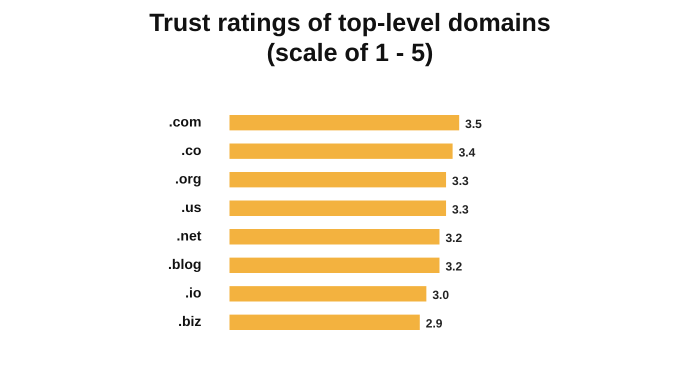  Describe the element at coordinates (350, 38) in the screenshot. I see `chart-title: Trust ratings of top-level domains (scale of 1 - 5)` at that location.